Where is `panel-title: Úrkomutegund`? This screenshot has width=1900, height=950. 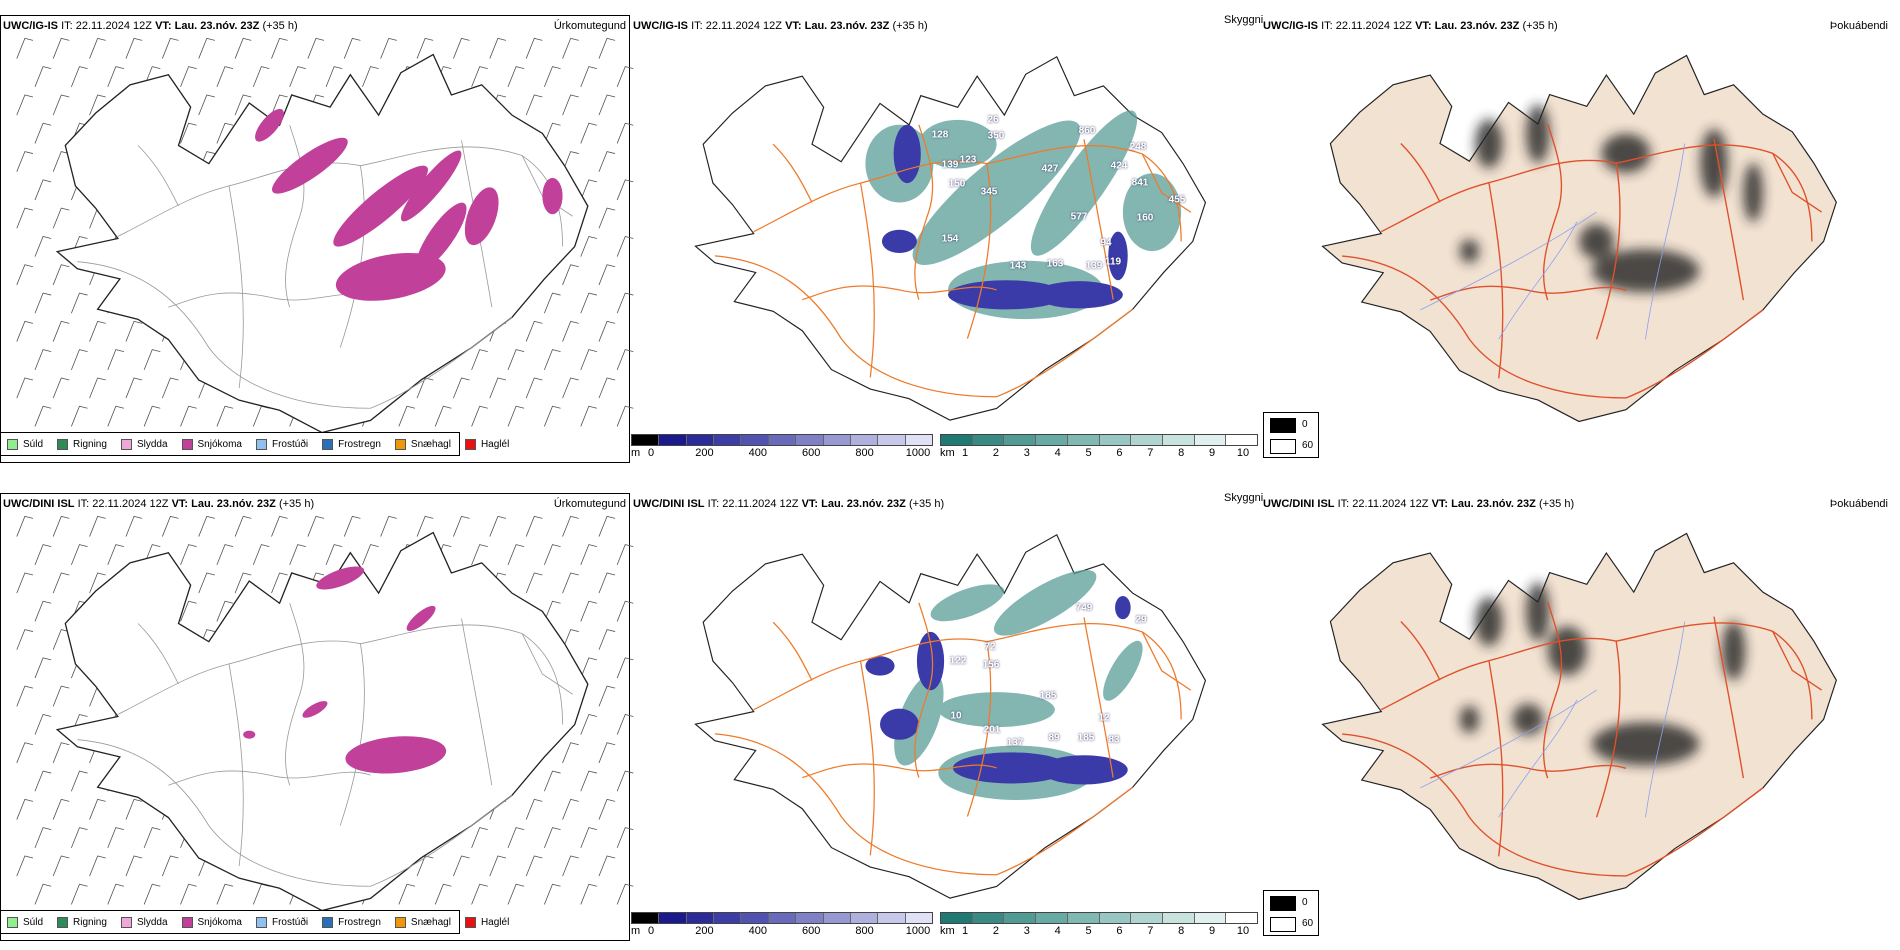 panel-title: Úrkomutegund is located at coordinates (589, 504).